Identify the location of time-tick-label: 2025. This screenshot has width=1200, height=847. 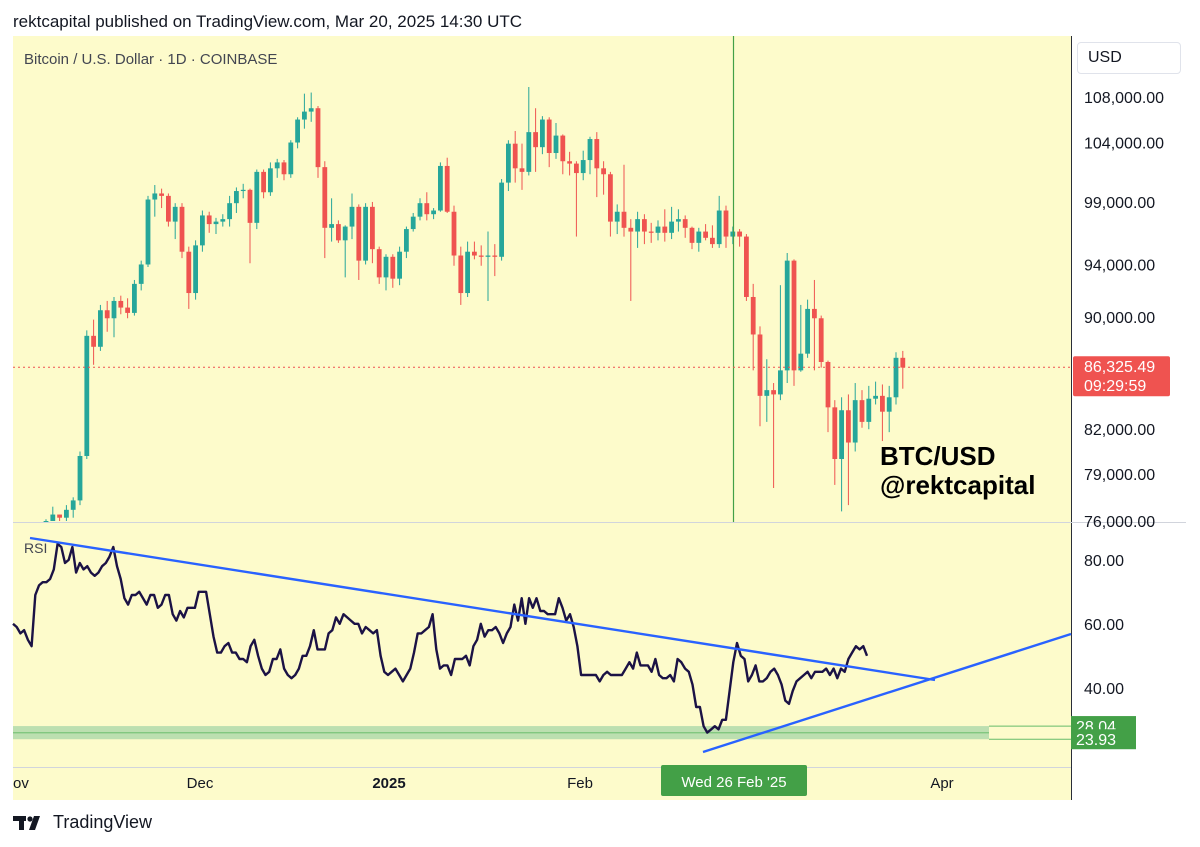
(388, 783).